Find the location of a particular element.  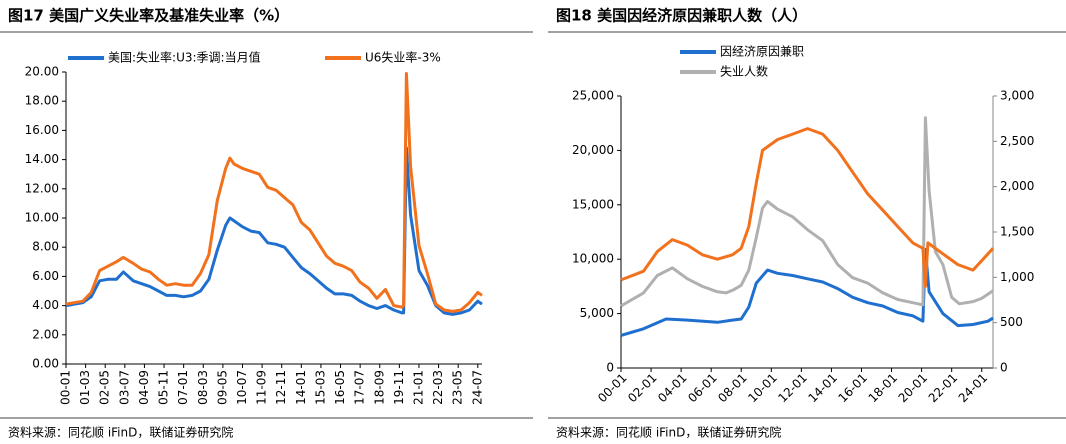

x-tick-label: 08-01 is located at coordinates (732, 388).